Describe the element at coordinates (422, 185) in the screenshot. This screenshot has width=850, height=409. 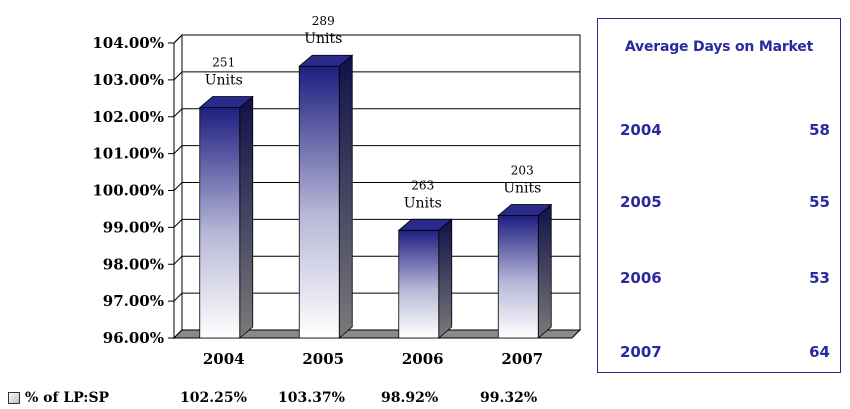
I see `unit-count-label: 263` at that location.